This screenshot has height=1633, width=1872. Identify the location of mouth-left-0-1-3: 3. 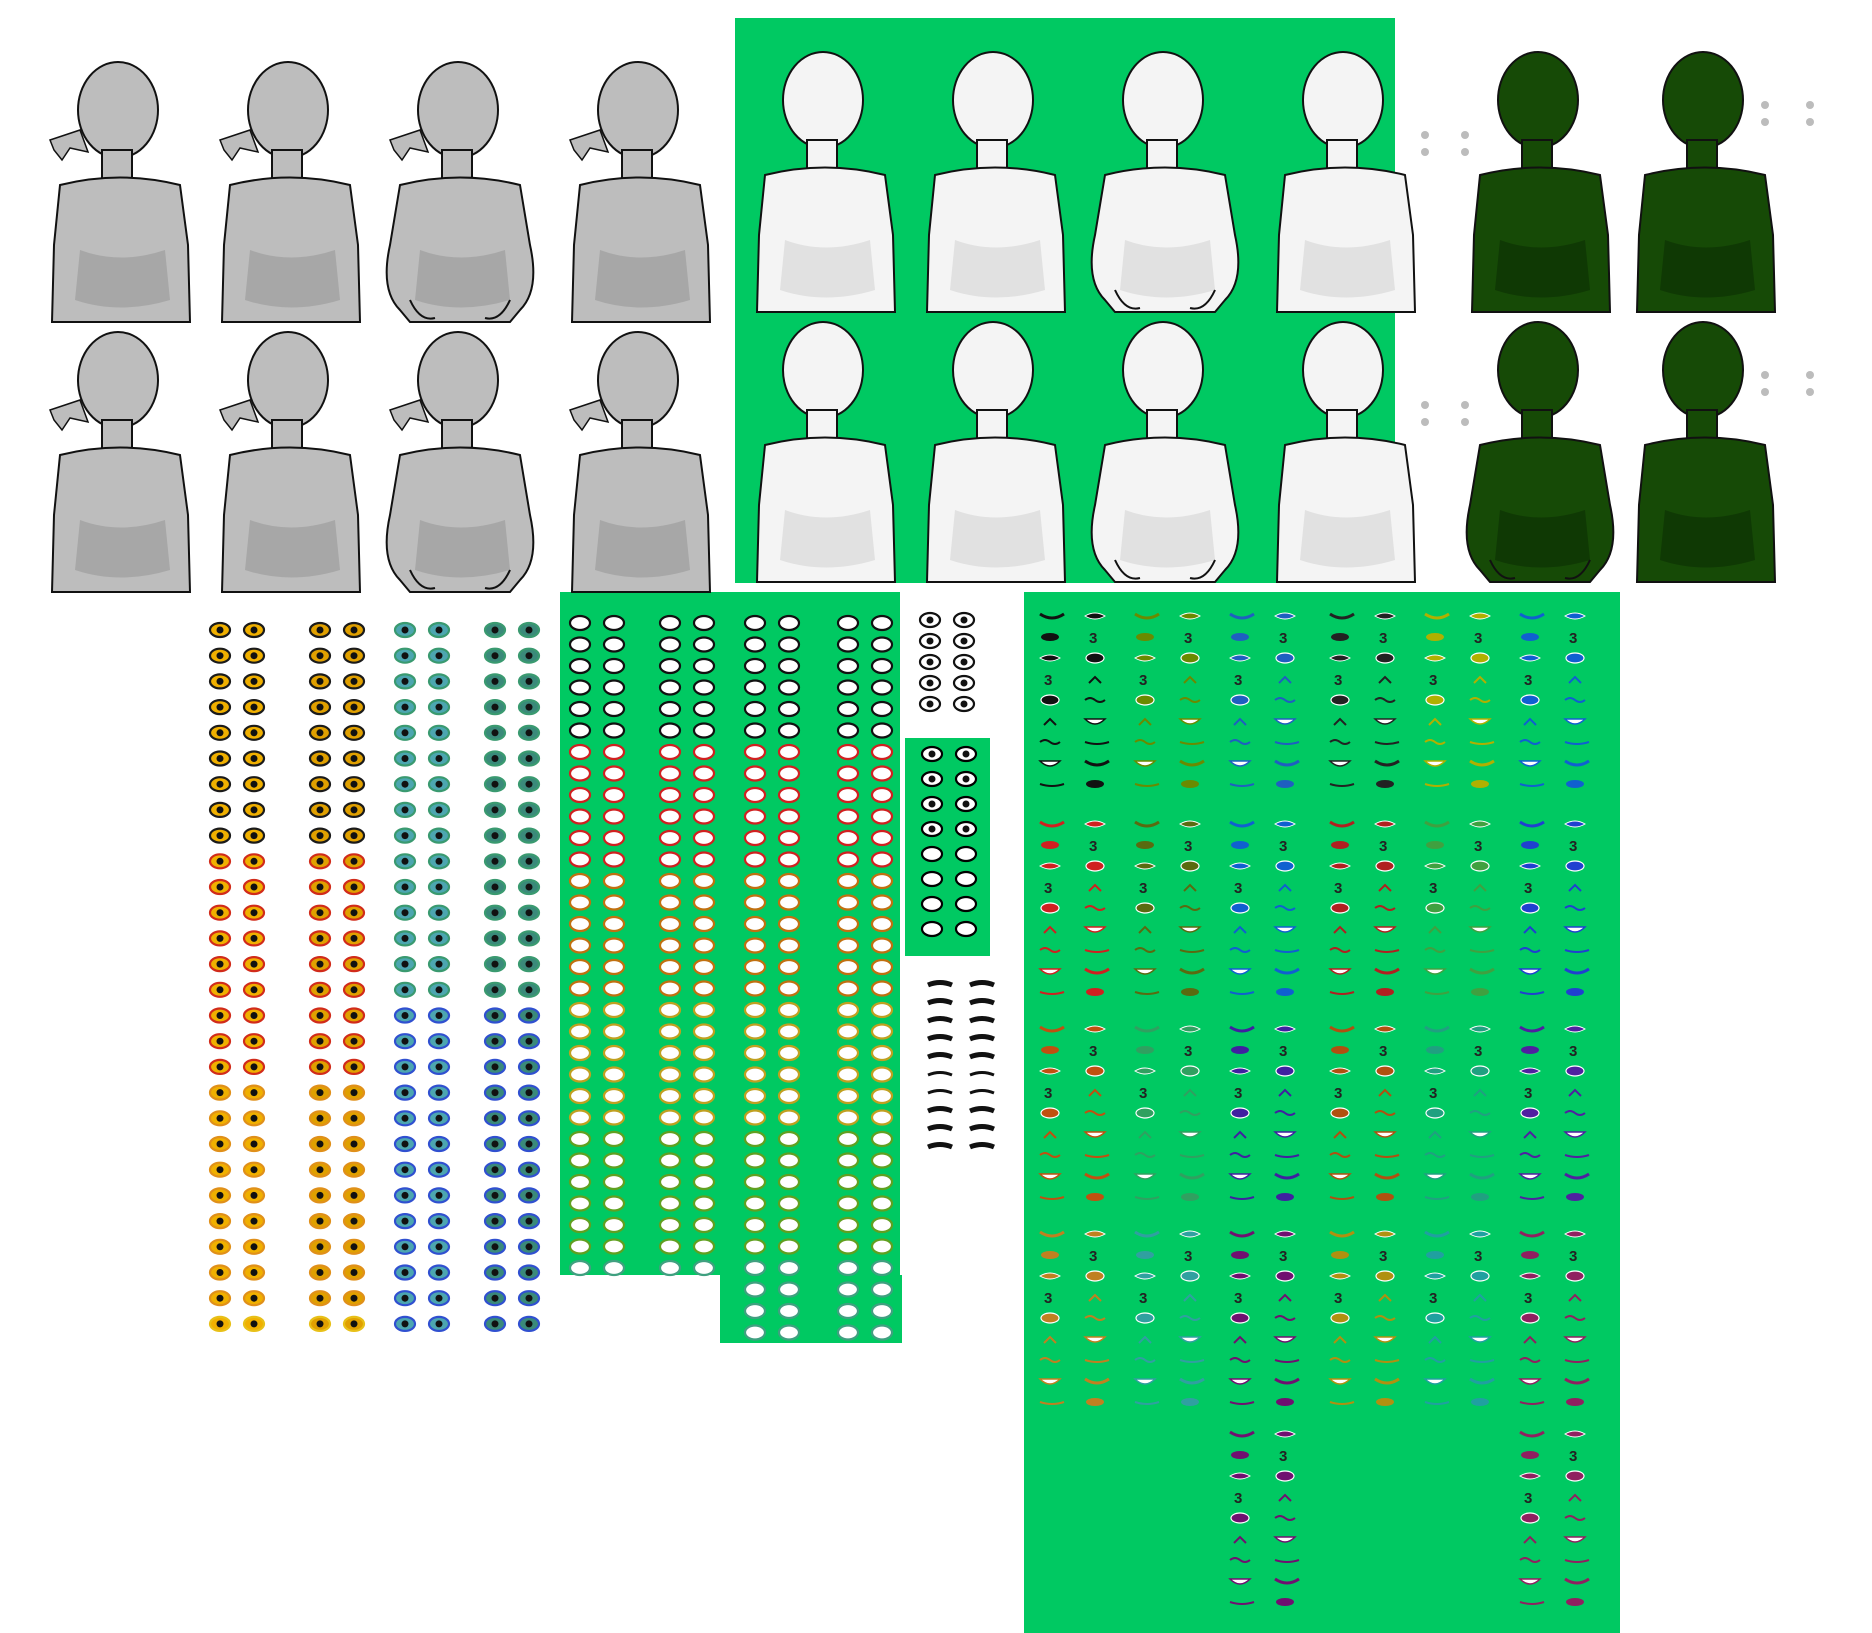
(1048, 888).